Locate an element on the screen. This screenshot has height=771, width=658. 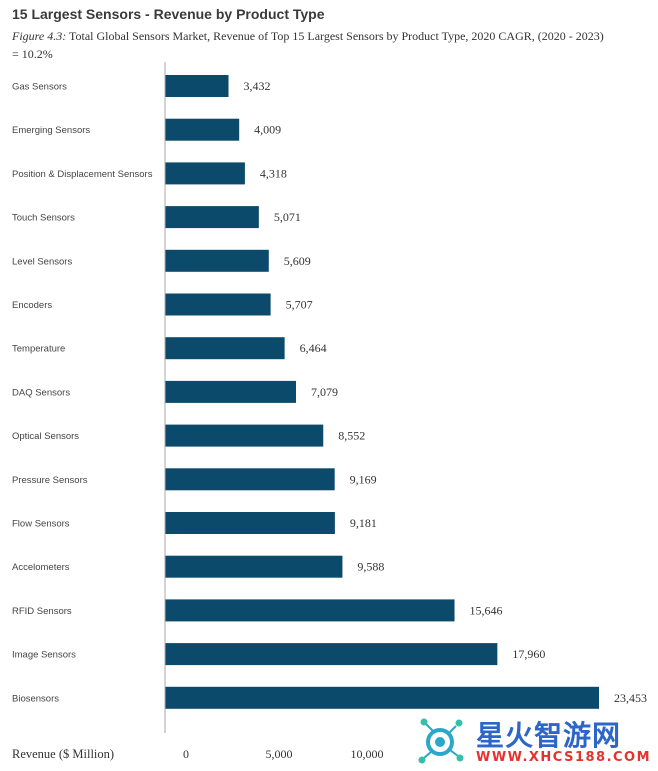
figure-reference: Figure 4.3: is located at coordinates (39, 36).